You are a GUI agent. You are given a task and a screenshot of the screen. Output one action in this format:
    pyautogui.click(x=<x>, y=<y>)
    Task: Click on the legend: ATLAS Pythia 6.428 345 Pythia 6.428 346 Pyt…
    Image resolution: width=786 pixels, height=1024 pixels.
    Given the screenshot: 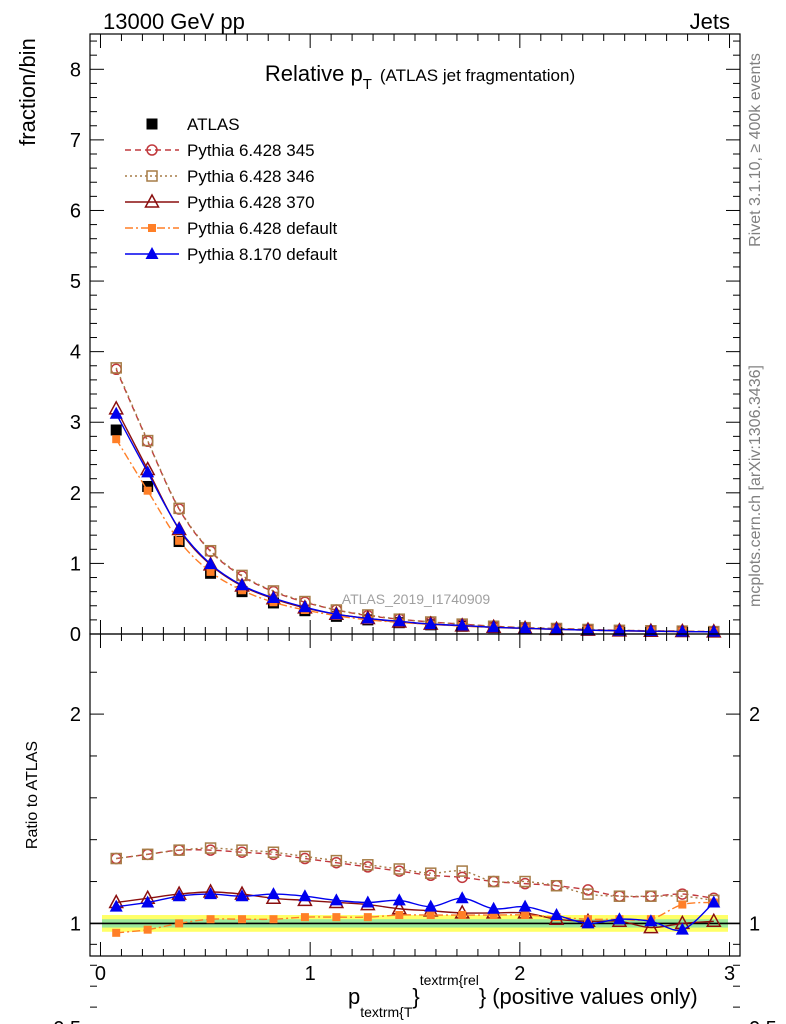 What is the action you would take?
    pyautogui.click(x=231, y=189)
    